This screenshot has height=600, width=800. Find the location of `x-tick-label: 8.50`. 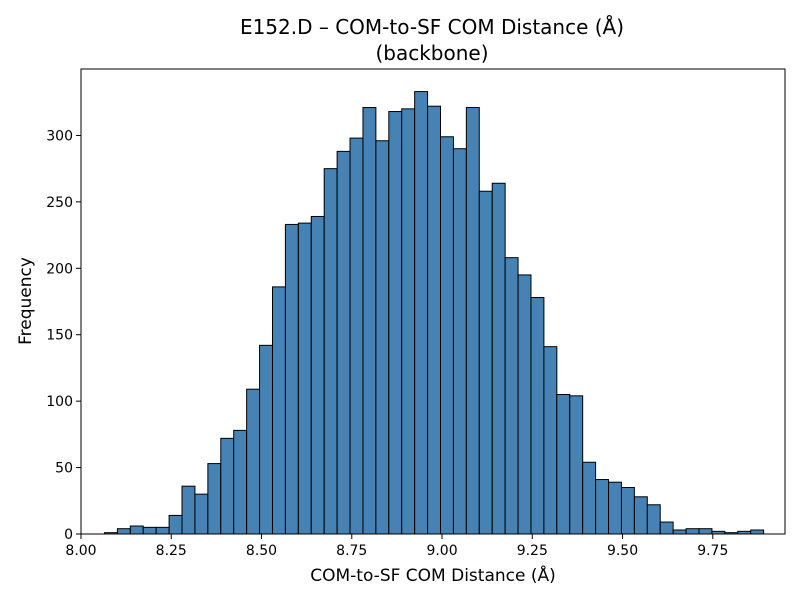

x-tick-label: 8.50 is located at coordinates (261, 551).